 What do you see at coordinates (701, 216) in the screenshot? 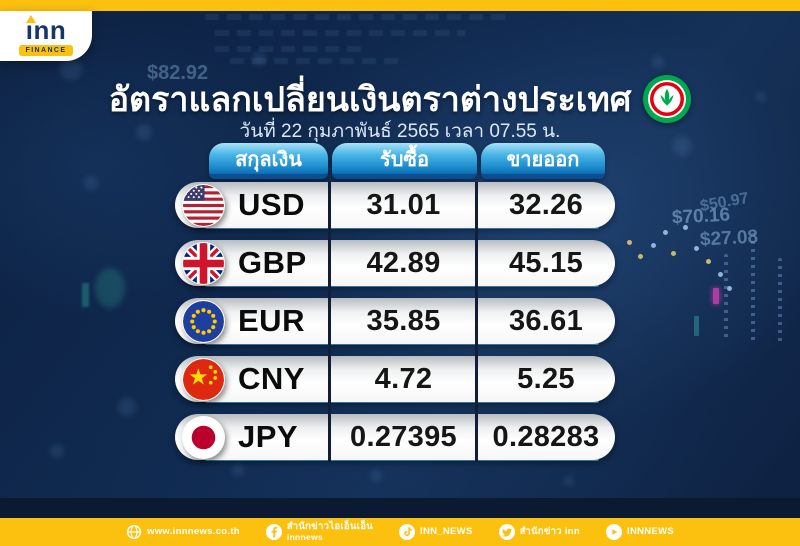
I see `background-price: $70.16` at bounding box center [701, 216].